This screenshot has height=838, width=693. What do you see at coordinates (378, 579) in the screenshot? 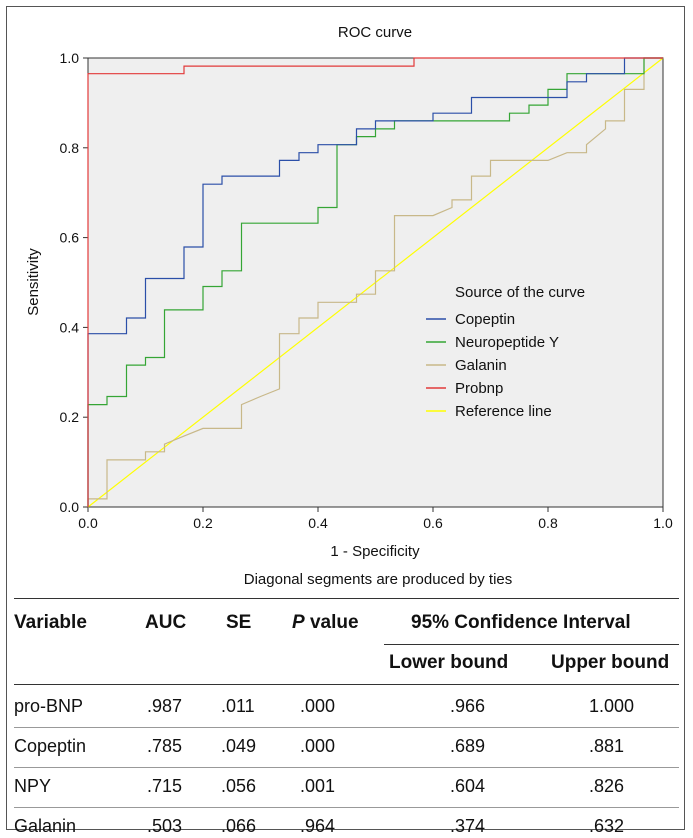
I see `chart-footnote: Diagonal segments are produced by ties` at bounding box center [378, 579].